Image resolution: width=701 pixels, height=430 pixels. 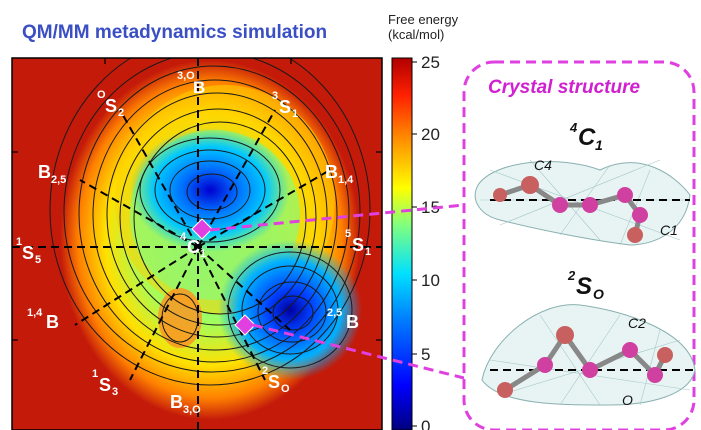 What do you see at coordinates (571, 275) in the screenshot?
I see `svg-text: 2` at bounding box center [571, 275].